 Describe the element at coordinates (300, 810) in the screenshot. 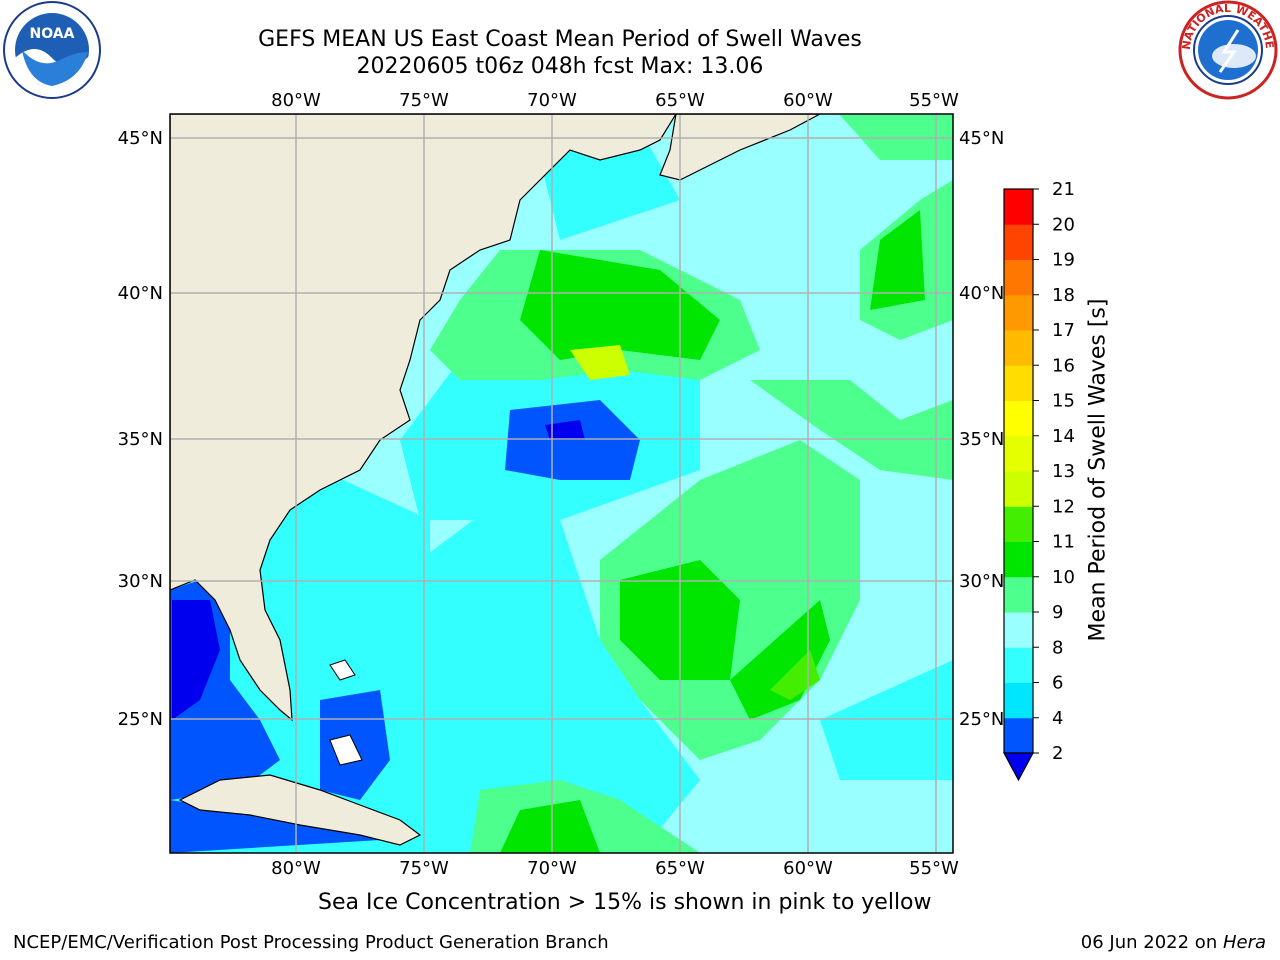

I see `land-cuba` at that location.